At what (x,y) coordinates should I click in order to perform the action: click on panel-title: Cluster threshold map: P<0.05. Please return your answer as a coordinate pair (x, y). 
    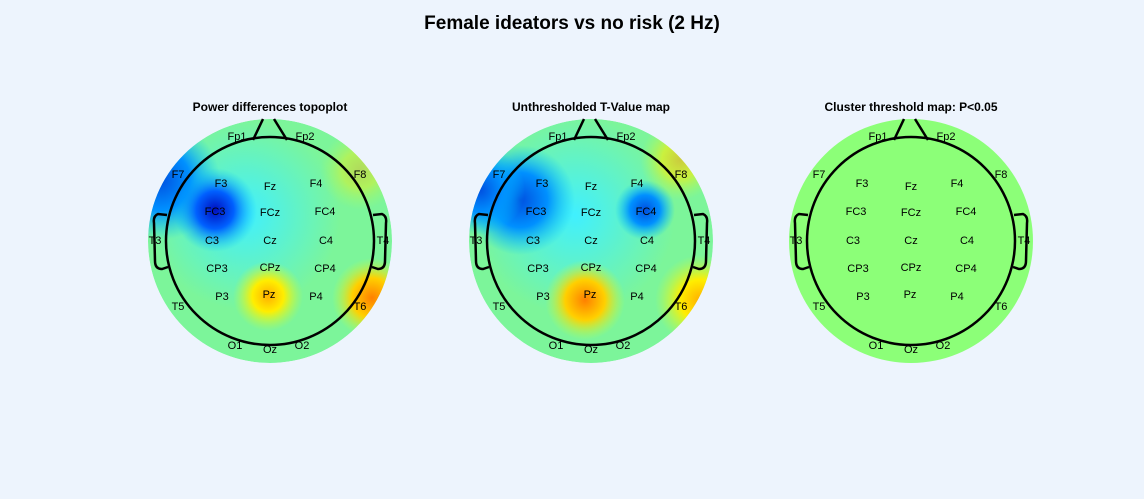
    Looking at the image, I should click on (910, 107).